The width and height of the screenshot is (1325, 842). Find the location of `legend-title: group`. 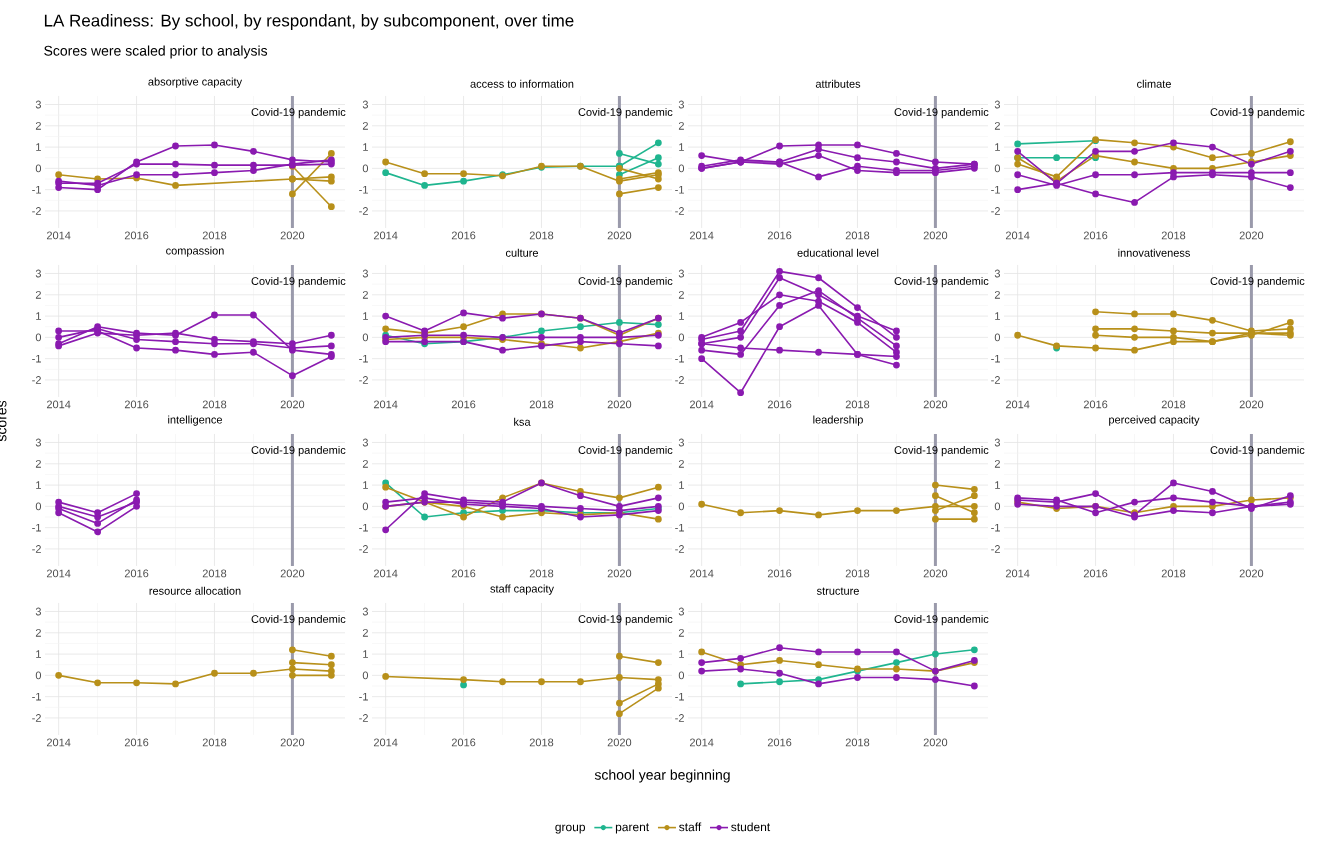

legend-title: group is located at coordinates (570, 829).